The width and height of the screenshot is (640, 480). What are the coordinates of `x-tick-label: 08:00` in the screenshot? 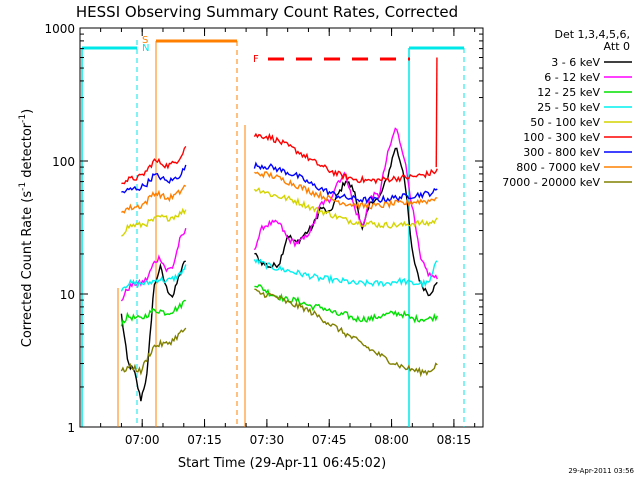 It's located at (391, 440).